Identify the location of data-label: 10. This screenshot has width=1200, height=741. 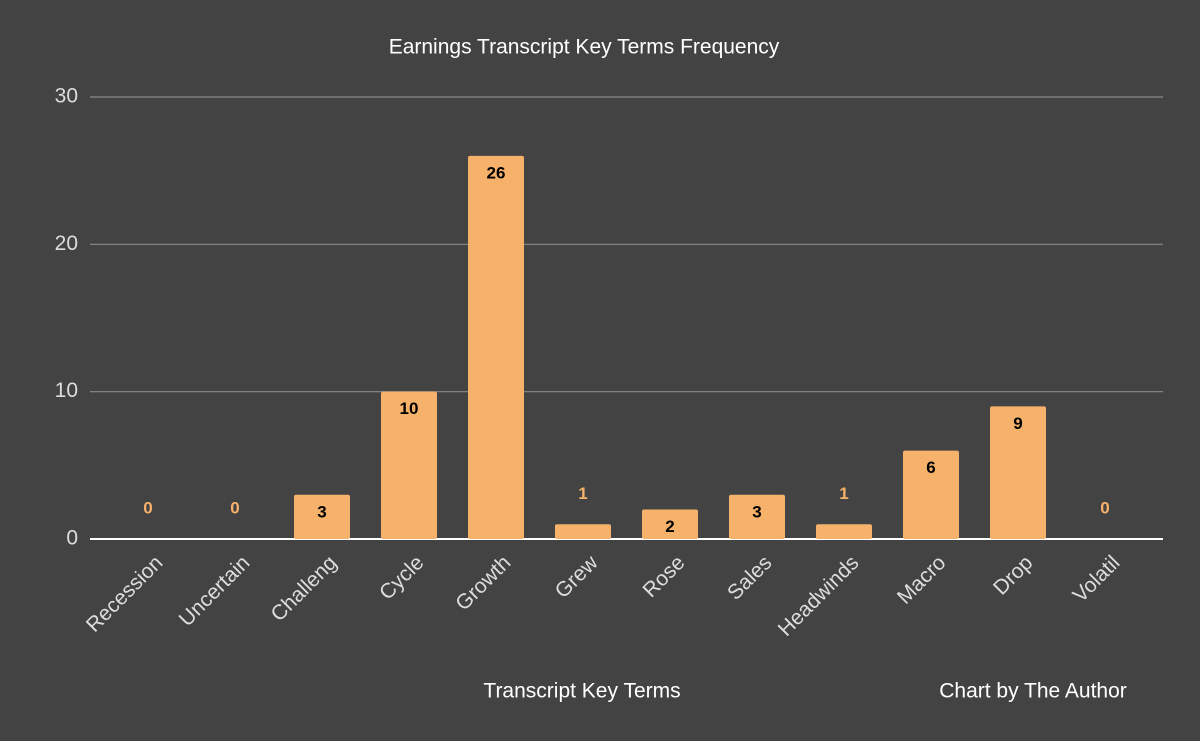
(409, 408).